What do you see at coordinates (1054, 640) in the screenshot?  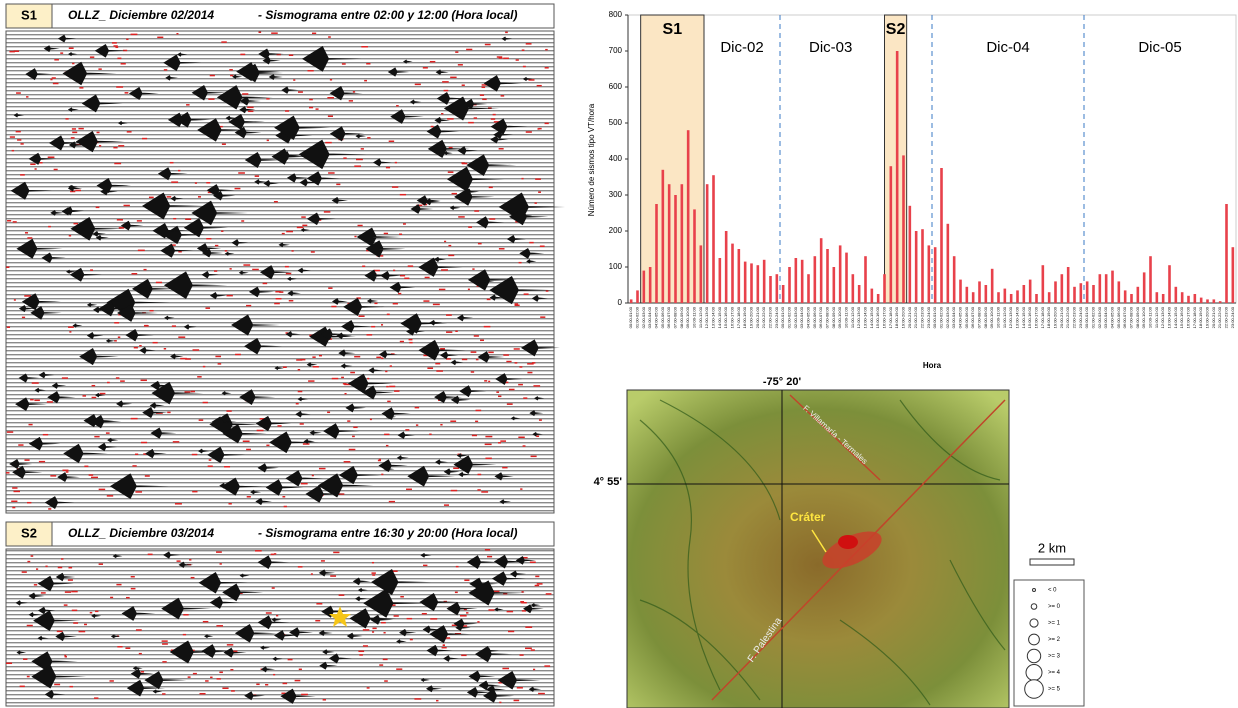 I see `legend-label: >= 2` at bounding box center [1054, 640].